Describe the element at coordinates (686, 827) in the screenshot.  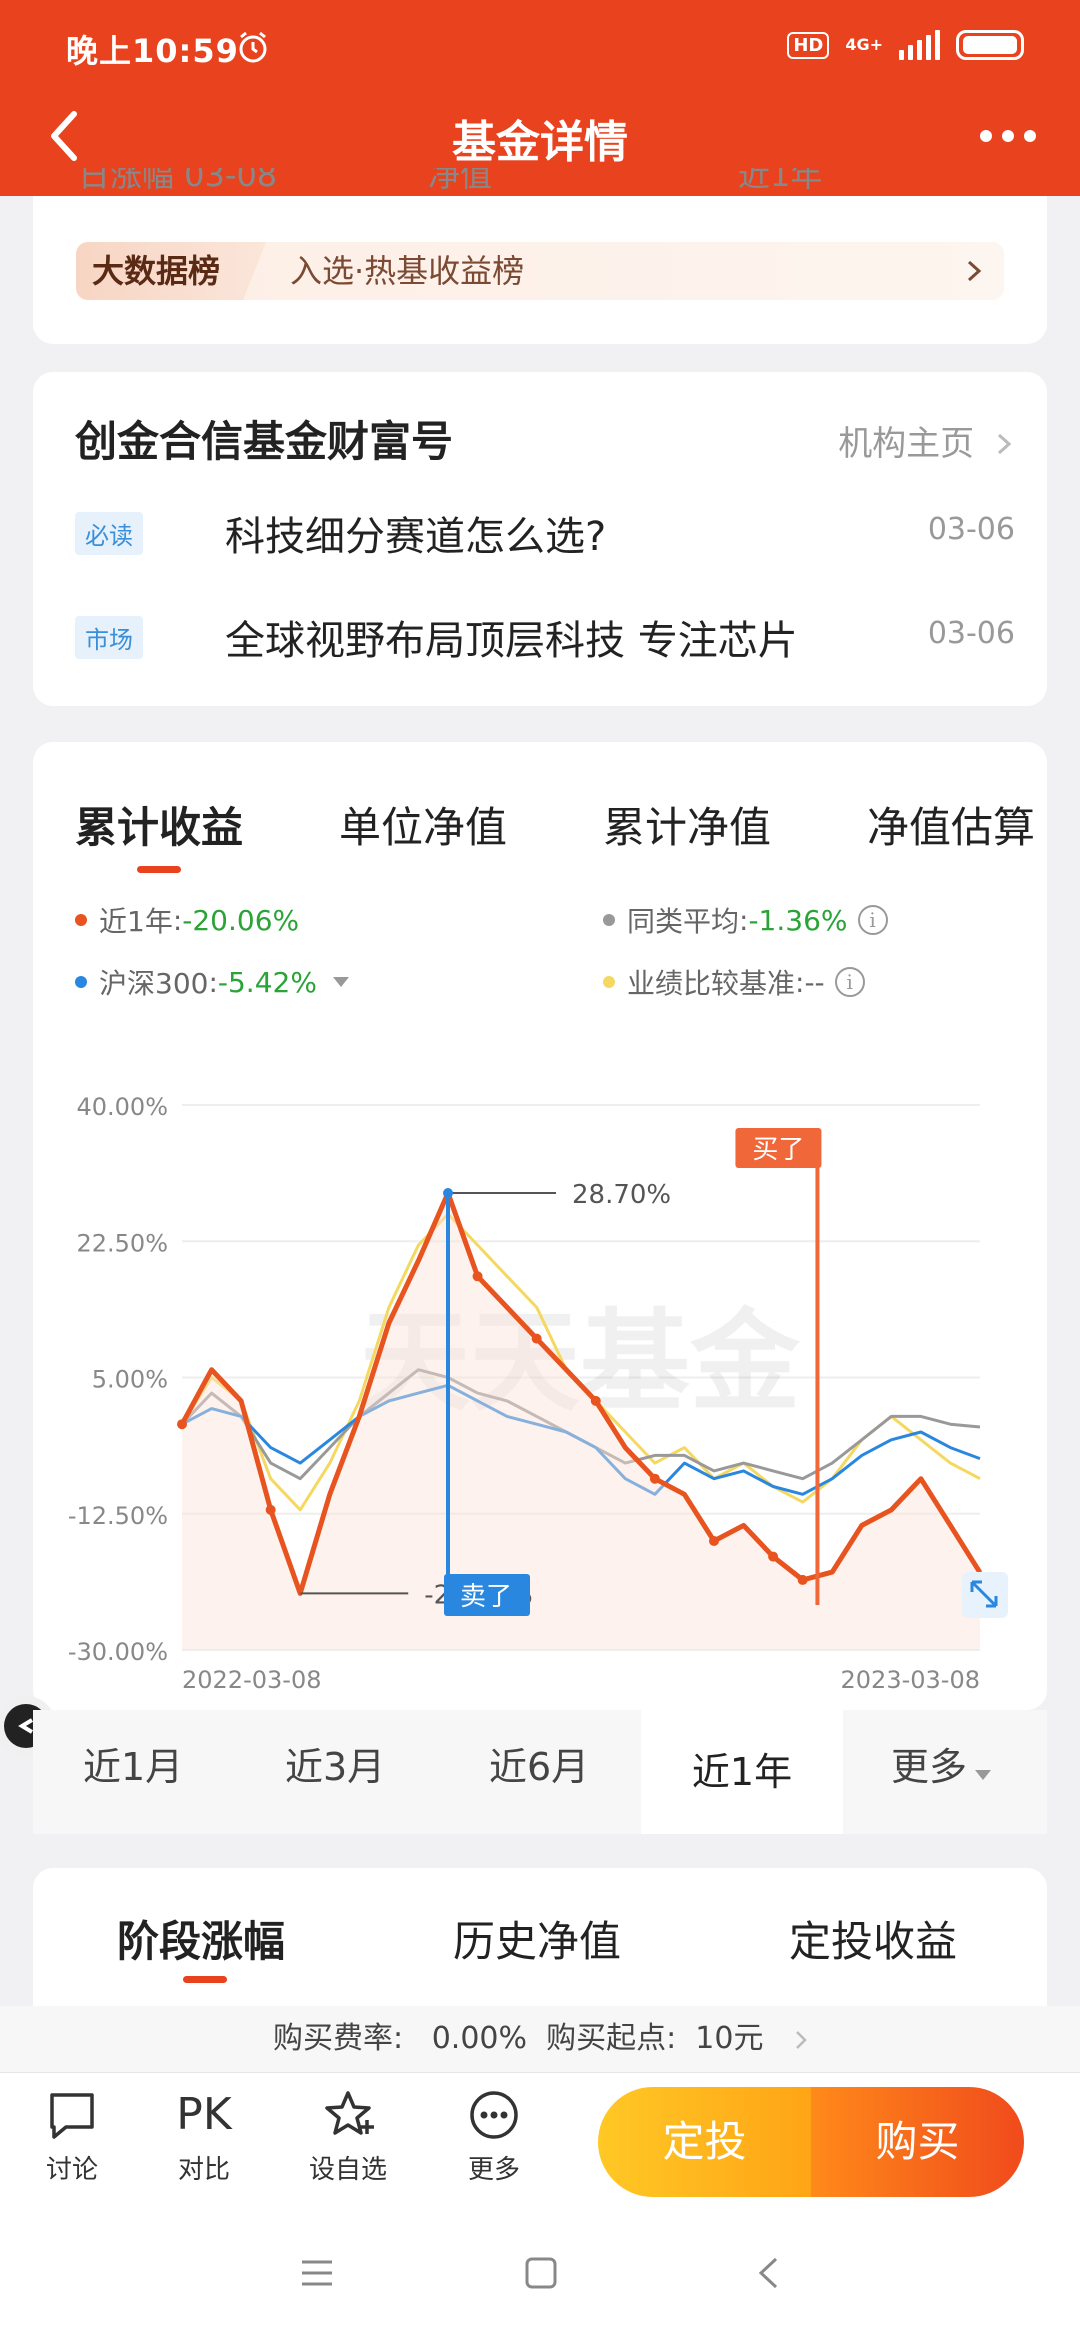
I see `tab-cumulative-nav: 累计净值` at that location.